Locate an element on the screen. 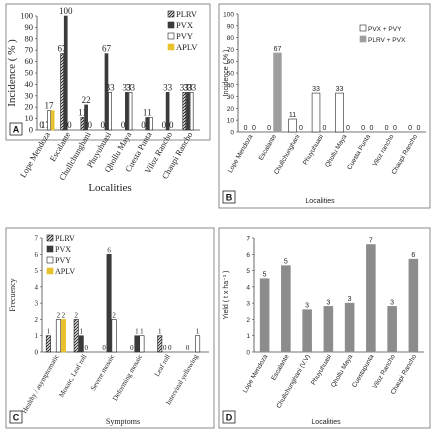  y-tick-label: 100 is located at coordinates (26, 16).